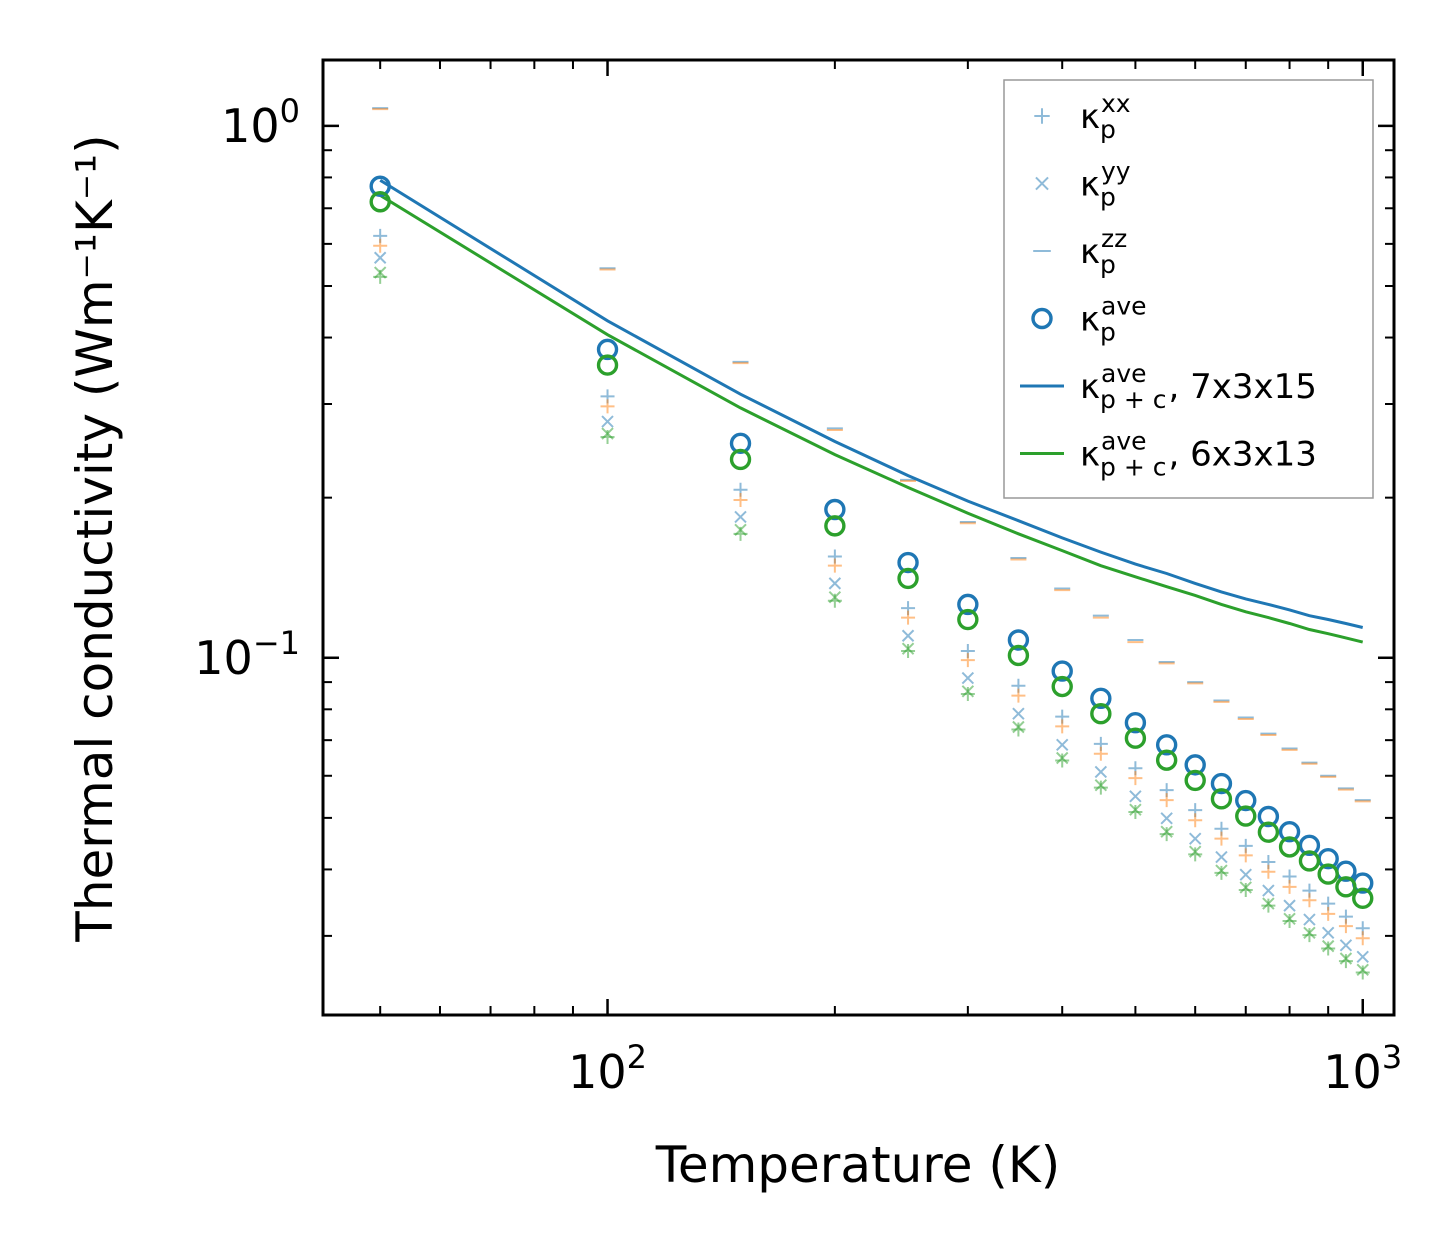  Describe the element at coordinates (857, 1165) in the screenshot. I see `x-axis-label: Temperature (K)` at that location.